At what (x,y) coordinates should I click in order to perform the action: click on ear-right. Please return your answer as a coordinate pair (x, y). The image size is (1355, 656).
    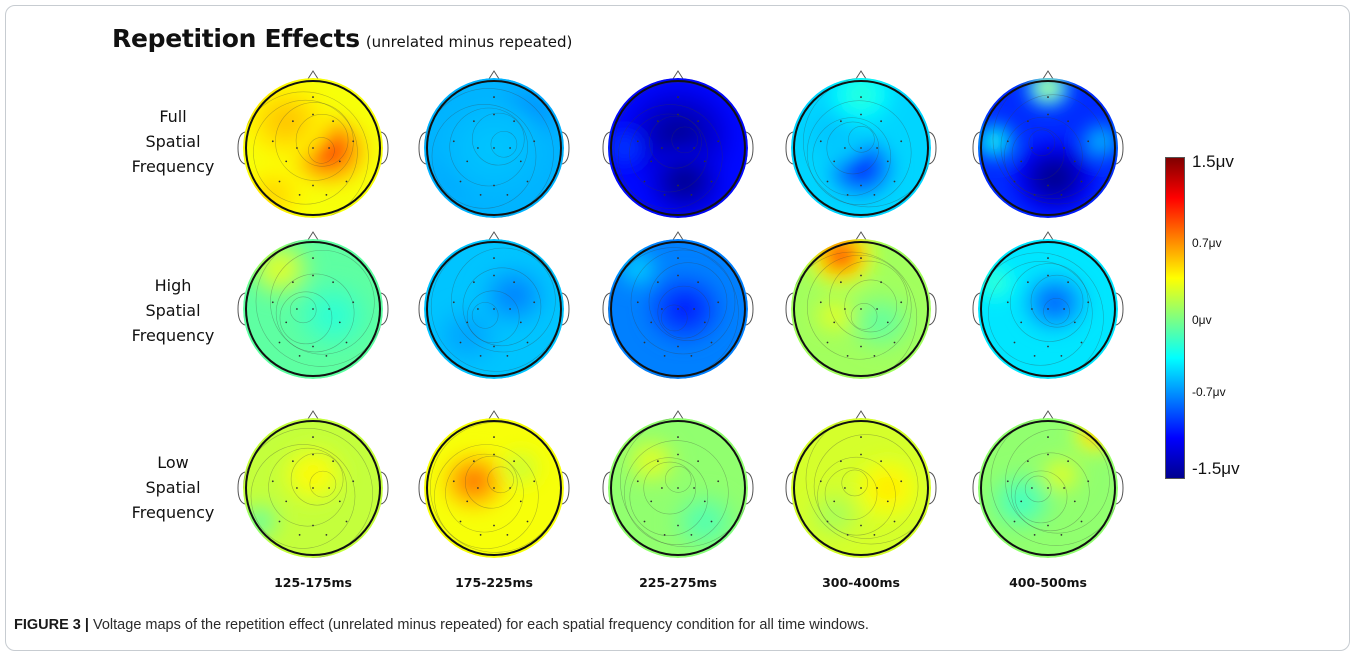
    Looking at the image, I should click on (749, 148).